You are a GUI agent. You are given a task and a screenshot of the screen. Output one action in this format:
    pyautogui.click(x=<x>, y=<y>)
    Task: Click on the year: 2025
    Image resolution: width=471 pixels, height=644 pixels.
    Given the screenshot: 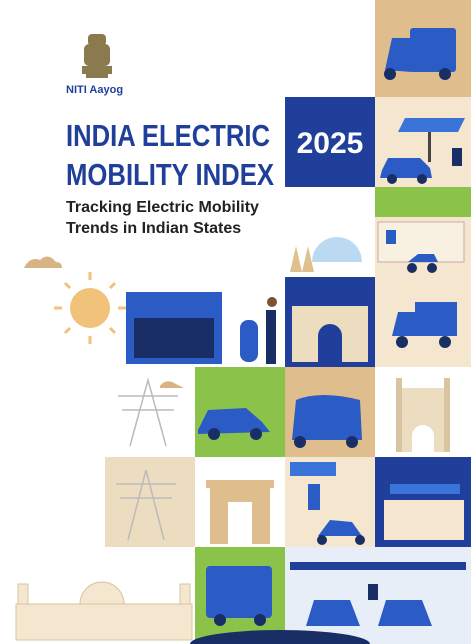 What is the action you would take?
    pyautogui.click(x=330, y=143)
    